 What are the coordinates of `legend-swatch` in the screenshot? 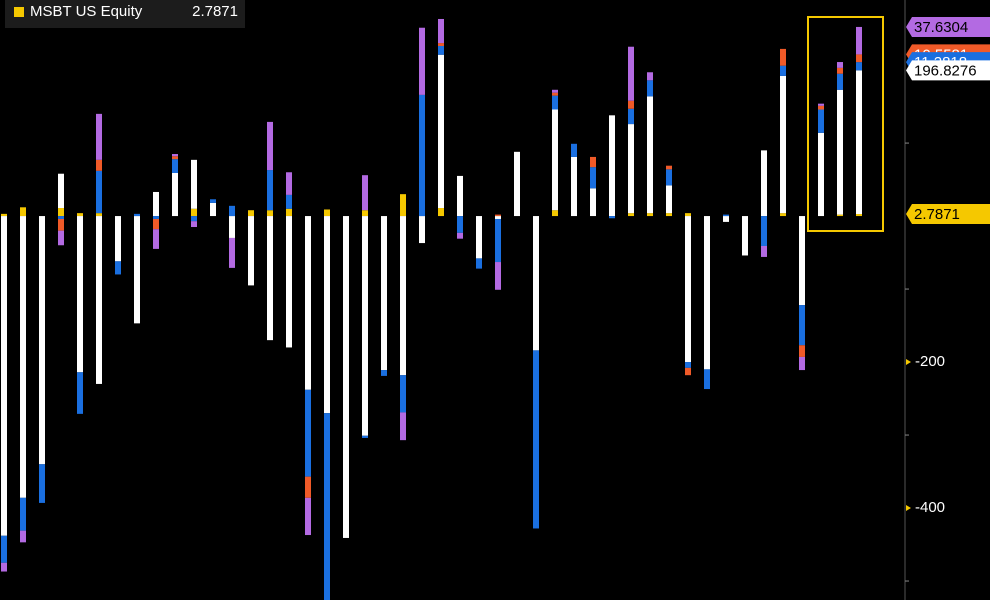 It's located at (19, 12).